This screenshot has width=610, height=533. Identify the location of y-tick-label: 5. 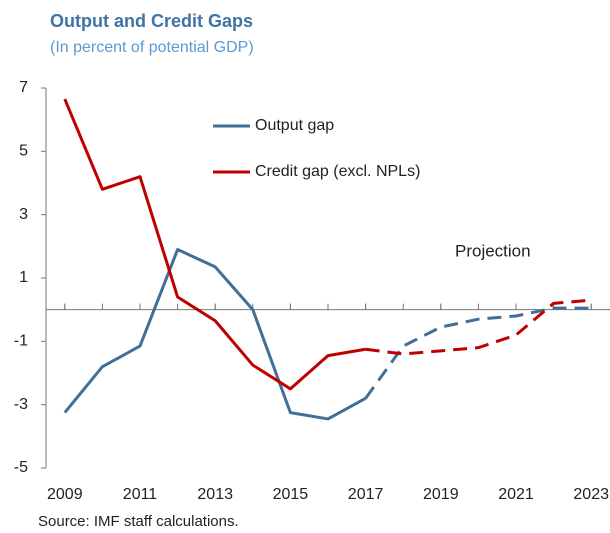
(23, 151).